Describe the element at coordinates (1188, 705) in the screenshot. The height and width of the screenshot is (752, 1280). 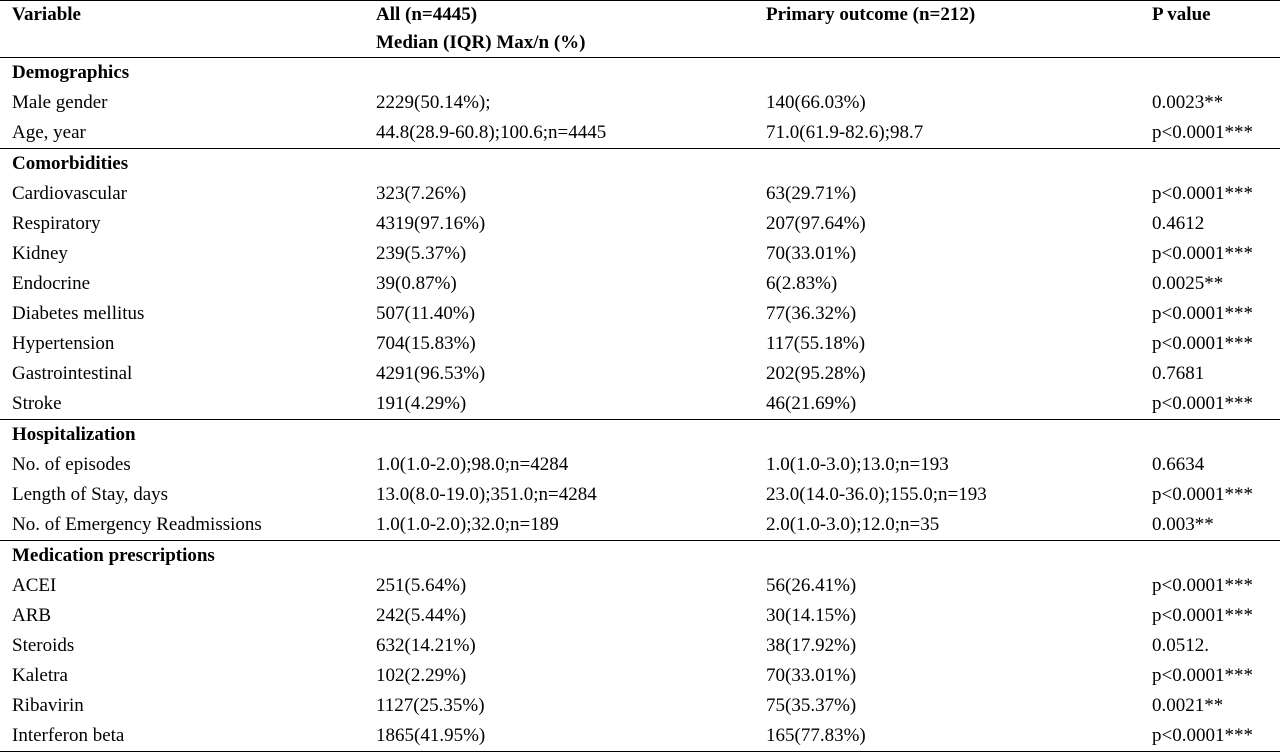
I see `cell-p-value: 0.0021**` at that location.